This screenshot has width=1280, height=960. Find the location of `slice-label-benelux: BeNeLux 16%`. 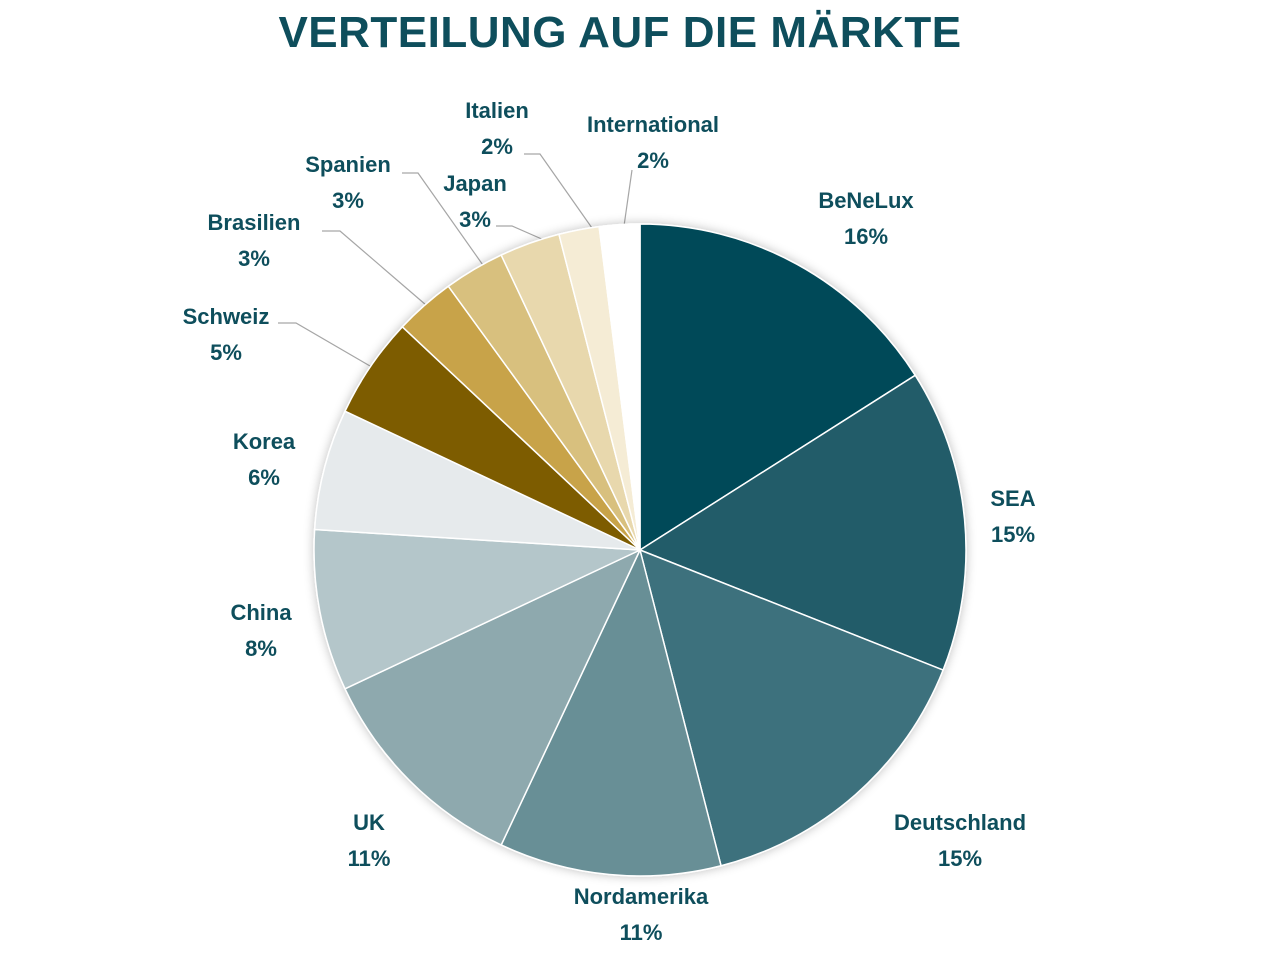

slice-label-benelux: BeNeLux 16% is located at coordinates (866, 218).